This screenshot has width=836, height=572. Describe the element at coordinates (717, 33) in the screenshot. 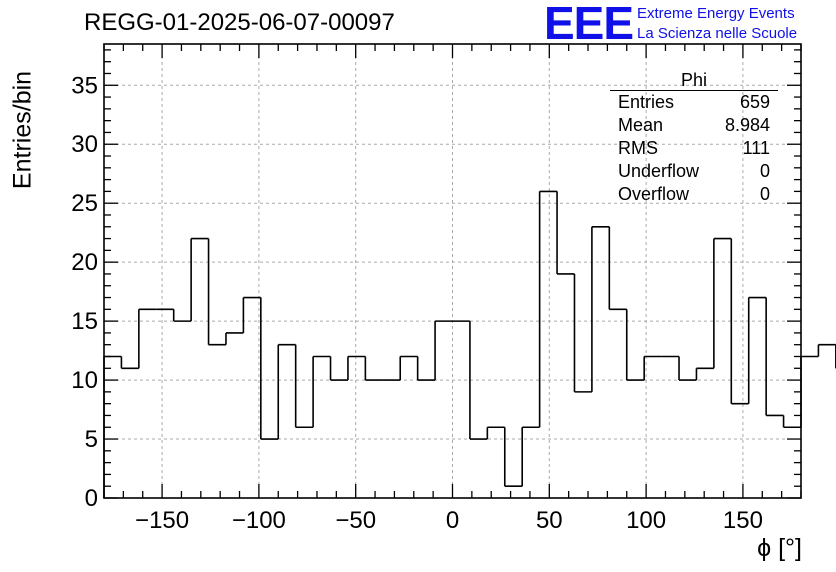

I see `logo-line-2: La Scienza nelle Scuole` at that location.